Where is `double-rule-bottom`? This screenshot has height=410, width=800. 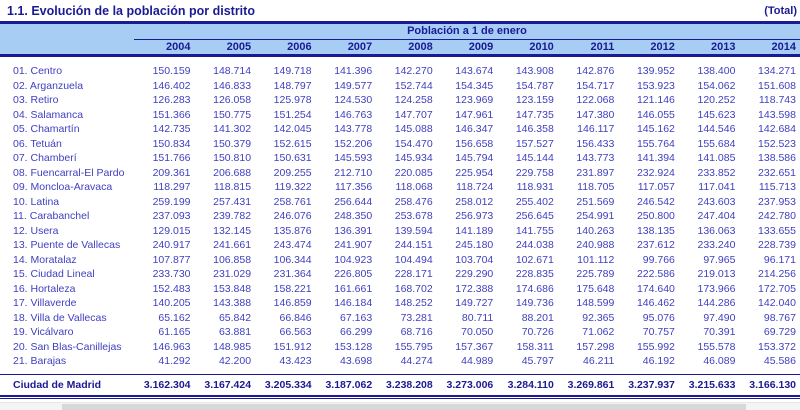 double-rule-bottom is located at coordinates (400, 398).